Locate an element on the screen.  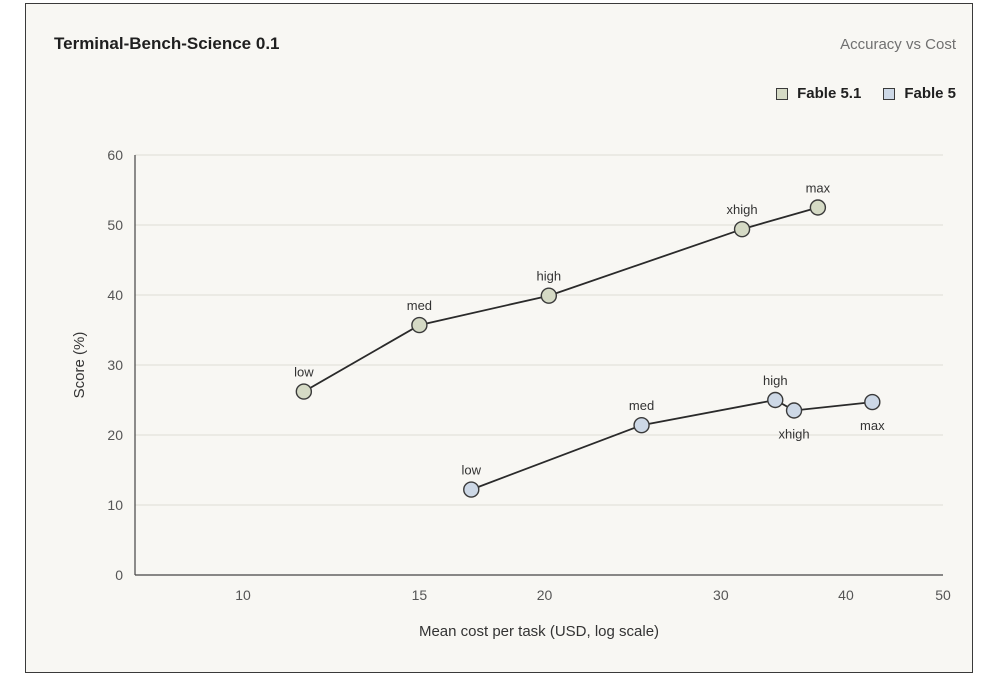
y-tick-label-30: 30 is located at coordinates (115, 365).